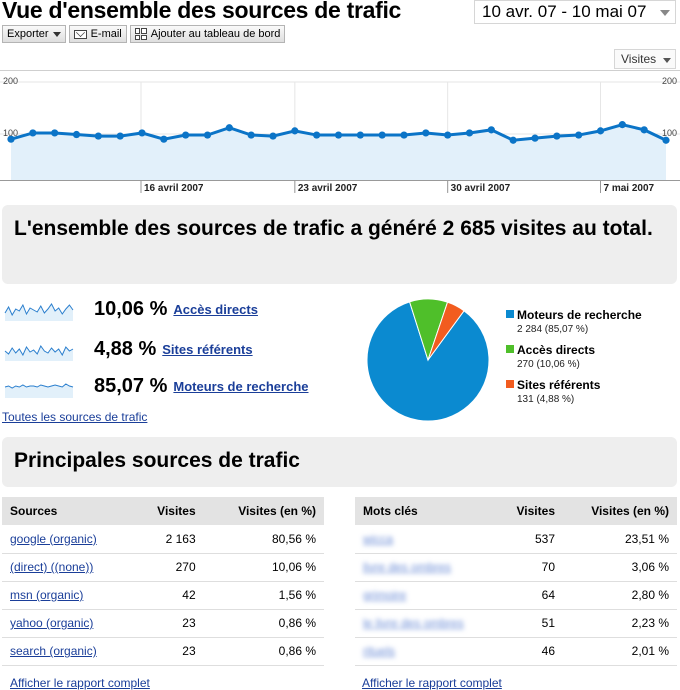 Image resolution: width=680 pixels, height=690 pixels. Describe the element at coordinates (47, 595) in the screenshot. I see `source-link: msn (organic)` at that location.